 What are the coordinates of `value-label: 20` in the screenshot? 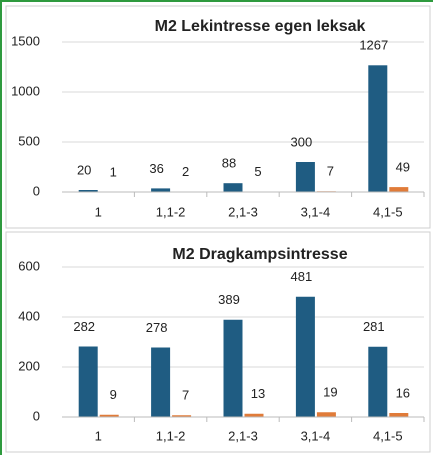 It's located at (84, 169).